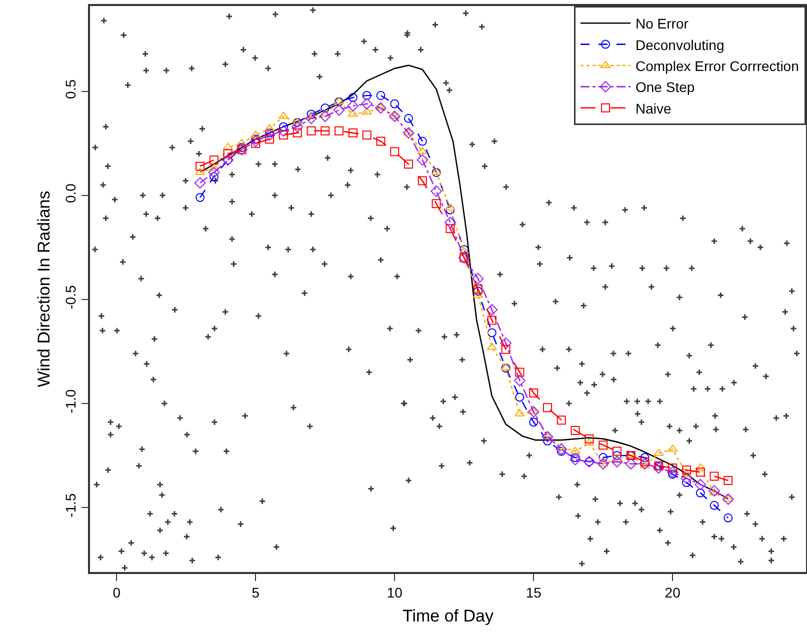 The height and width of the screenshot is (644, 807). Describe the element at coordinates (665, 87) in the screenshot. I see `legend-label: One Step` at that location.